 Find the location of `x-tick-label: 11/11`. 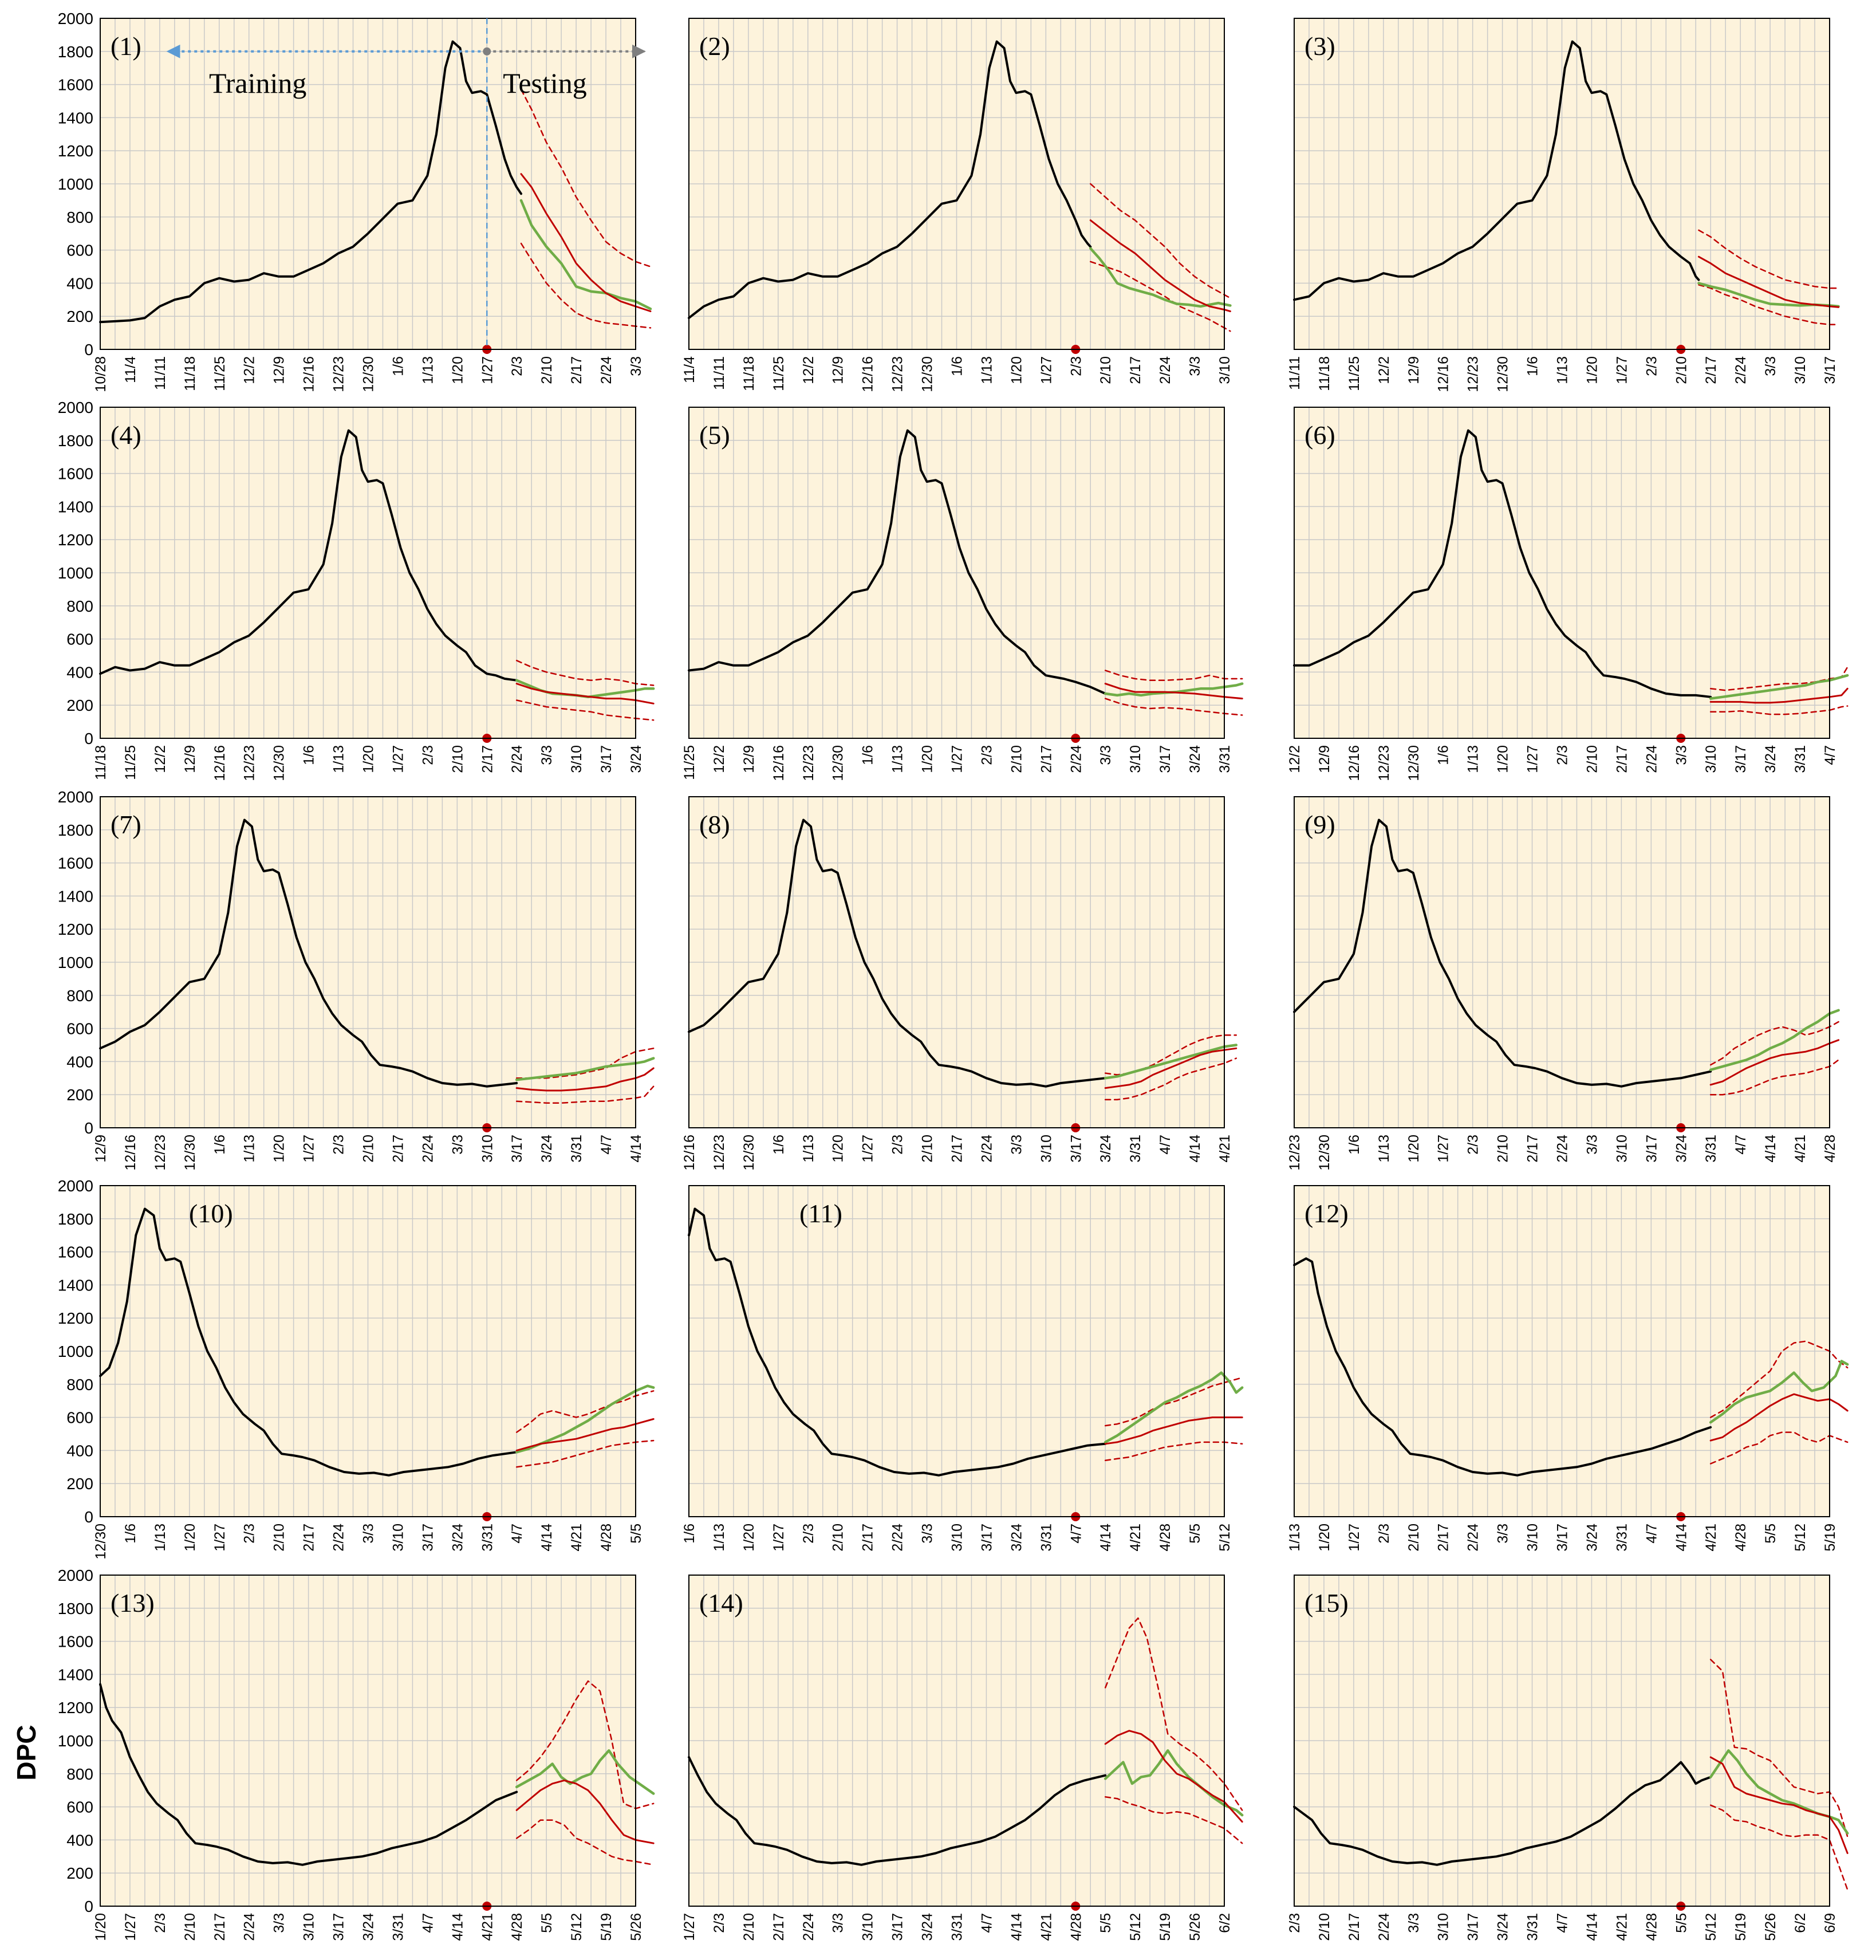

x-tick-label: 11/11 is located at coordinates (1295, 373).